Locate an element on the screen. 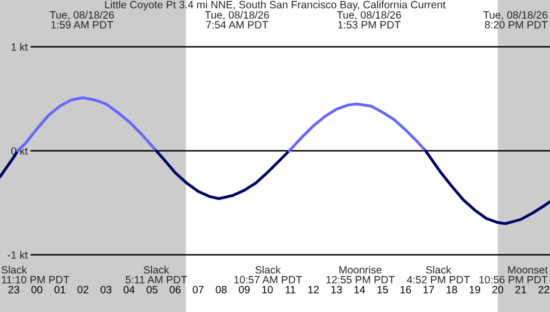 This screenshot has height=312, width=550. x-tick-label: 00 is located at coordinates (36, 290).